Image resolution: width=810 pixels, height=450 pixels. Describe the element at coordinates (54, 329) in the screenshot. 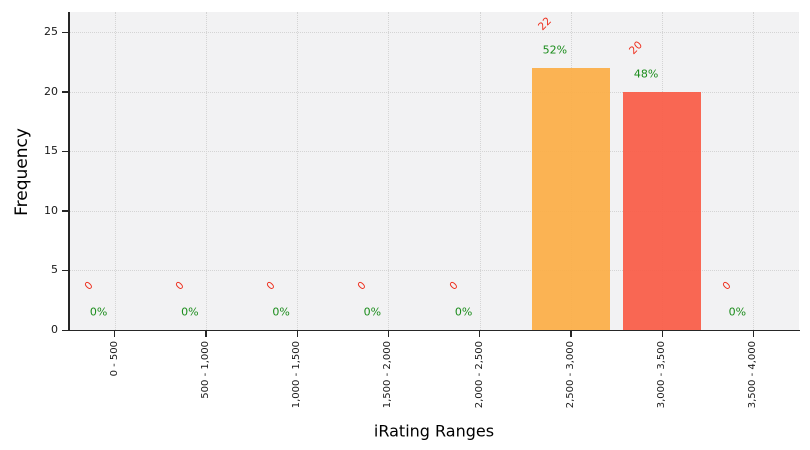

I see `y-tick-label: 0` at that location.